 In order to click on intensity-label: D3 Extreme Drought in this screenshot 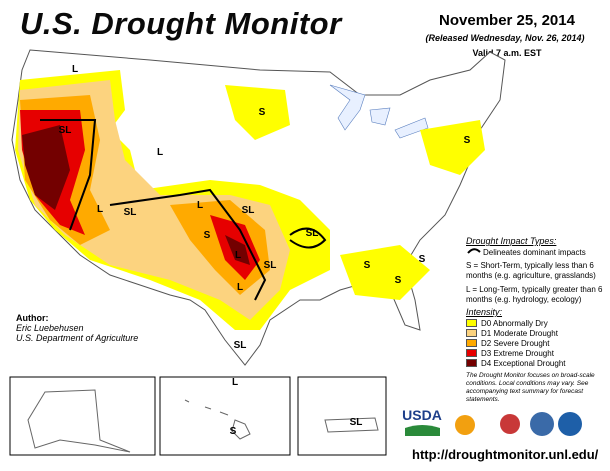, I will do `click(517, 353)`.